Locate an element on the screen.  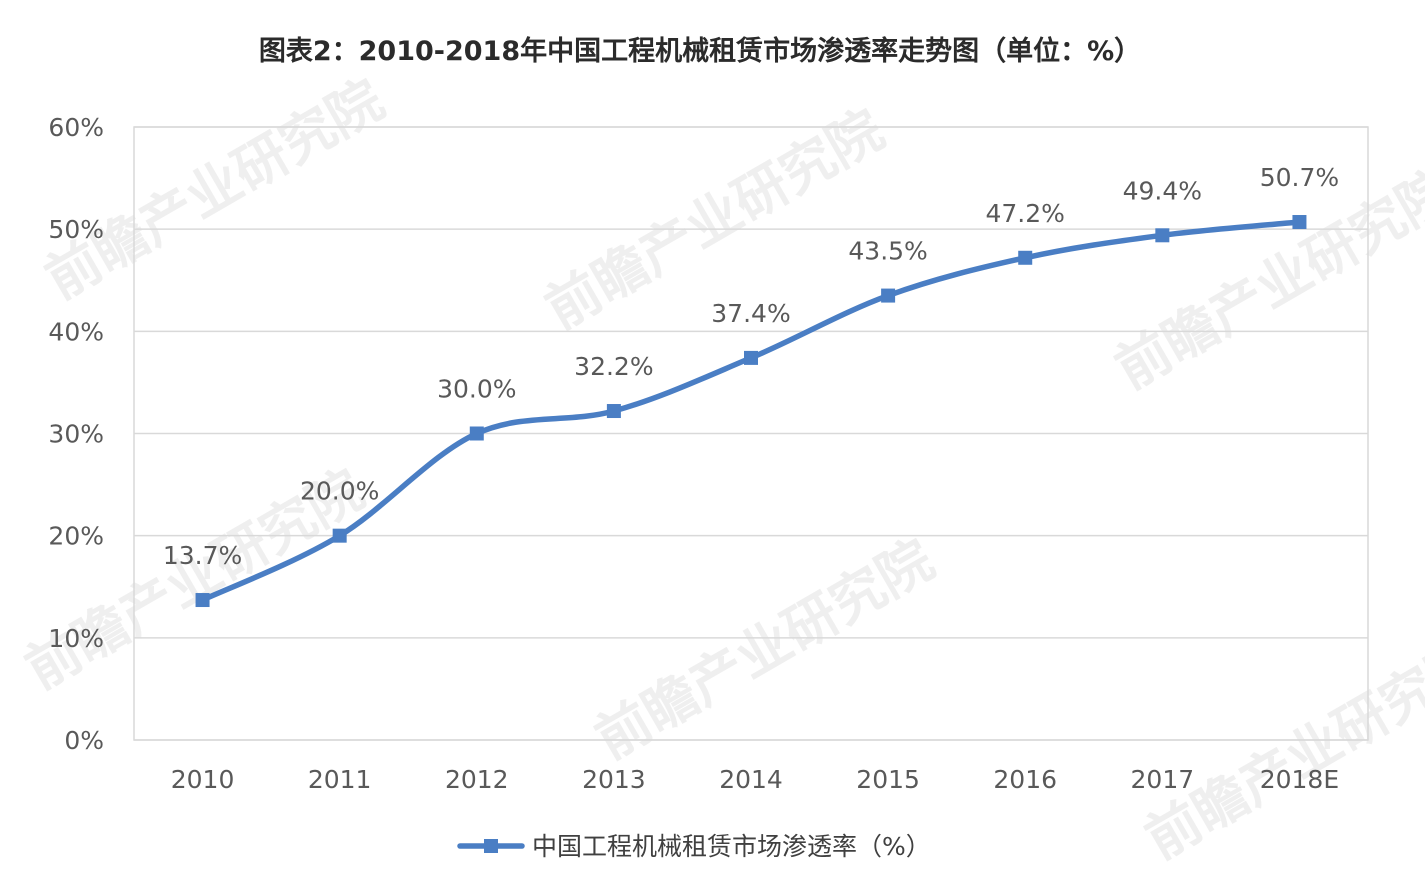
x-tick-label: 2016 is located at coordinates (1025, 779).